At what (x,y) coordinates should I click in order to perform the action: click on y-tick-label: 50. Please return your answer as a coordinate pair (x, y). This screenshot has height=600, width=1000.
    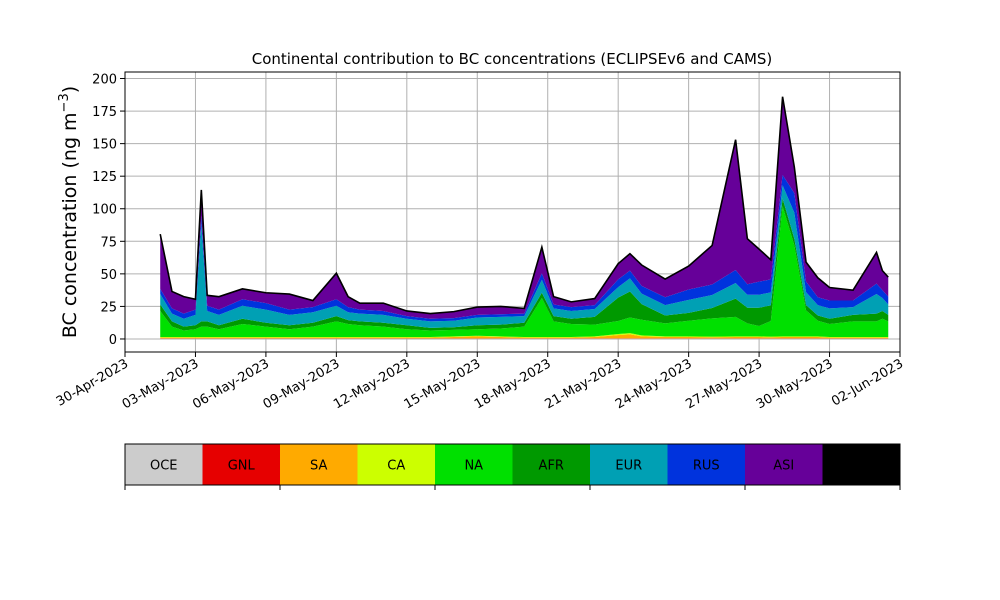
    Looking at the image, I should click on (108, 275).